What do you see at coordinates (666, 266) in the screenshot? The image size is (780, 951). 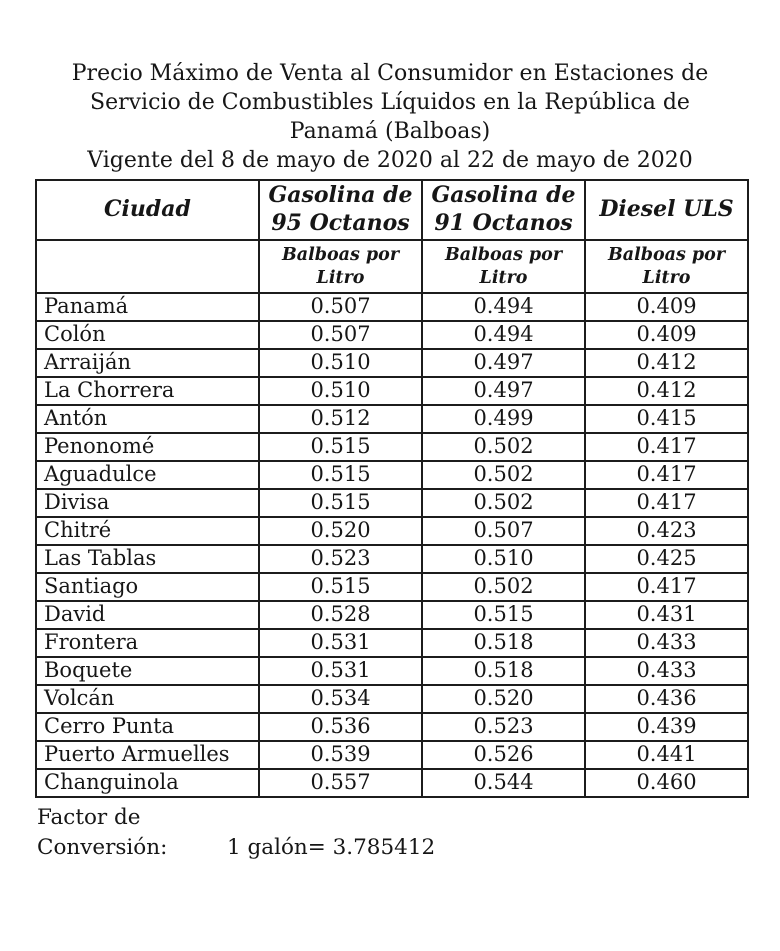 I see `unit-header-diesel: Balboas por Litro` at bounding box center [666, 266].